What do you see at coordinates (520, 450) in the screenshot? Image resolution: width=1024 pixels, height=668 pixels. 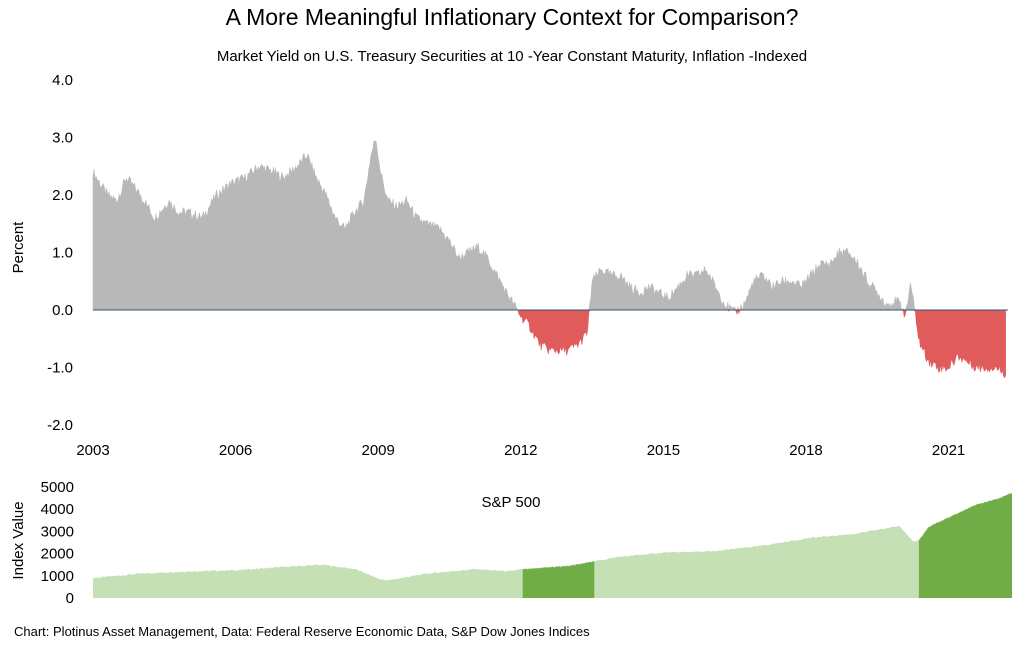 I see `x-tick-label: 2012` at bounding box center [520, 450].